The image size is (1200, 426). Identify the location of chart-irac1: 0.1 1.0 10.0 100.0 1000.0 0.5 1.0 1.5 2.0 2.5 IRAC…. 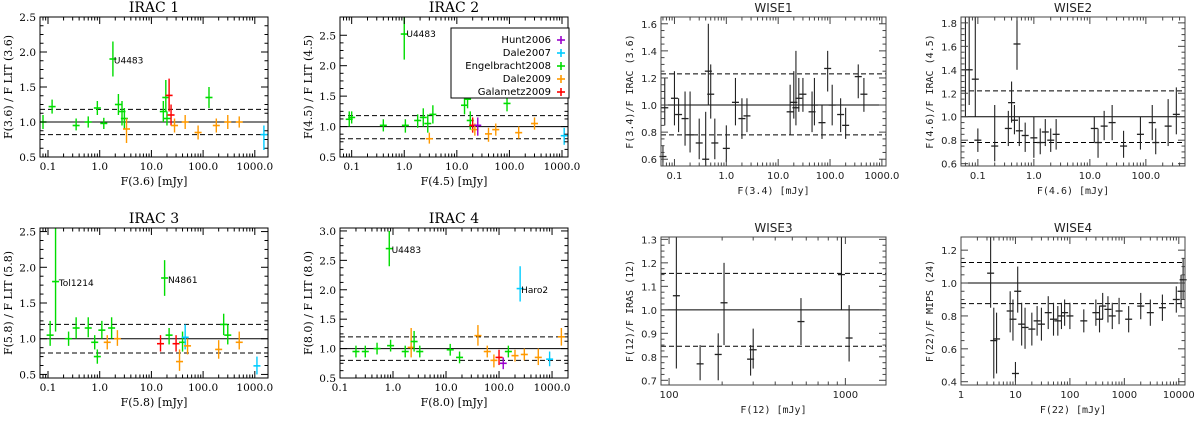
(137, 94).